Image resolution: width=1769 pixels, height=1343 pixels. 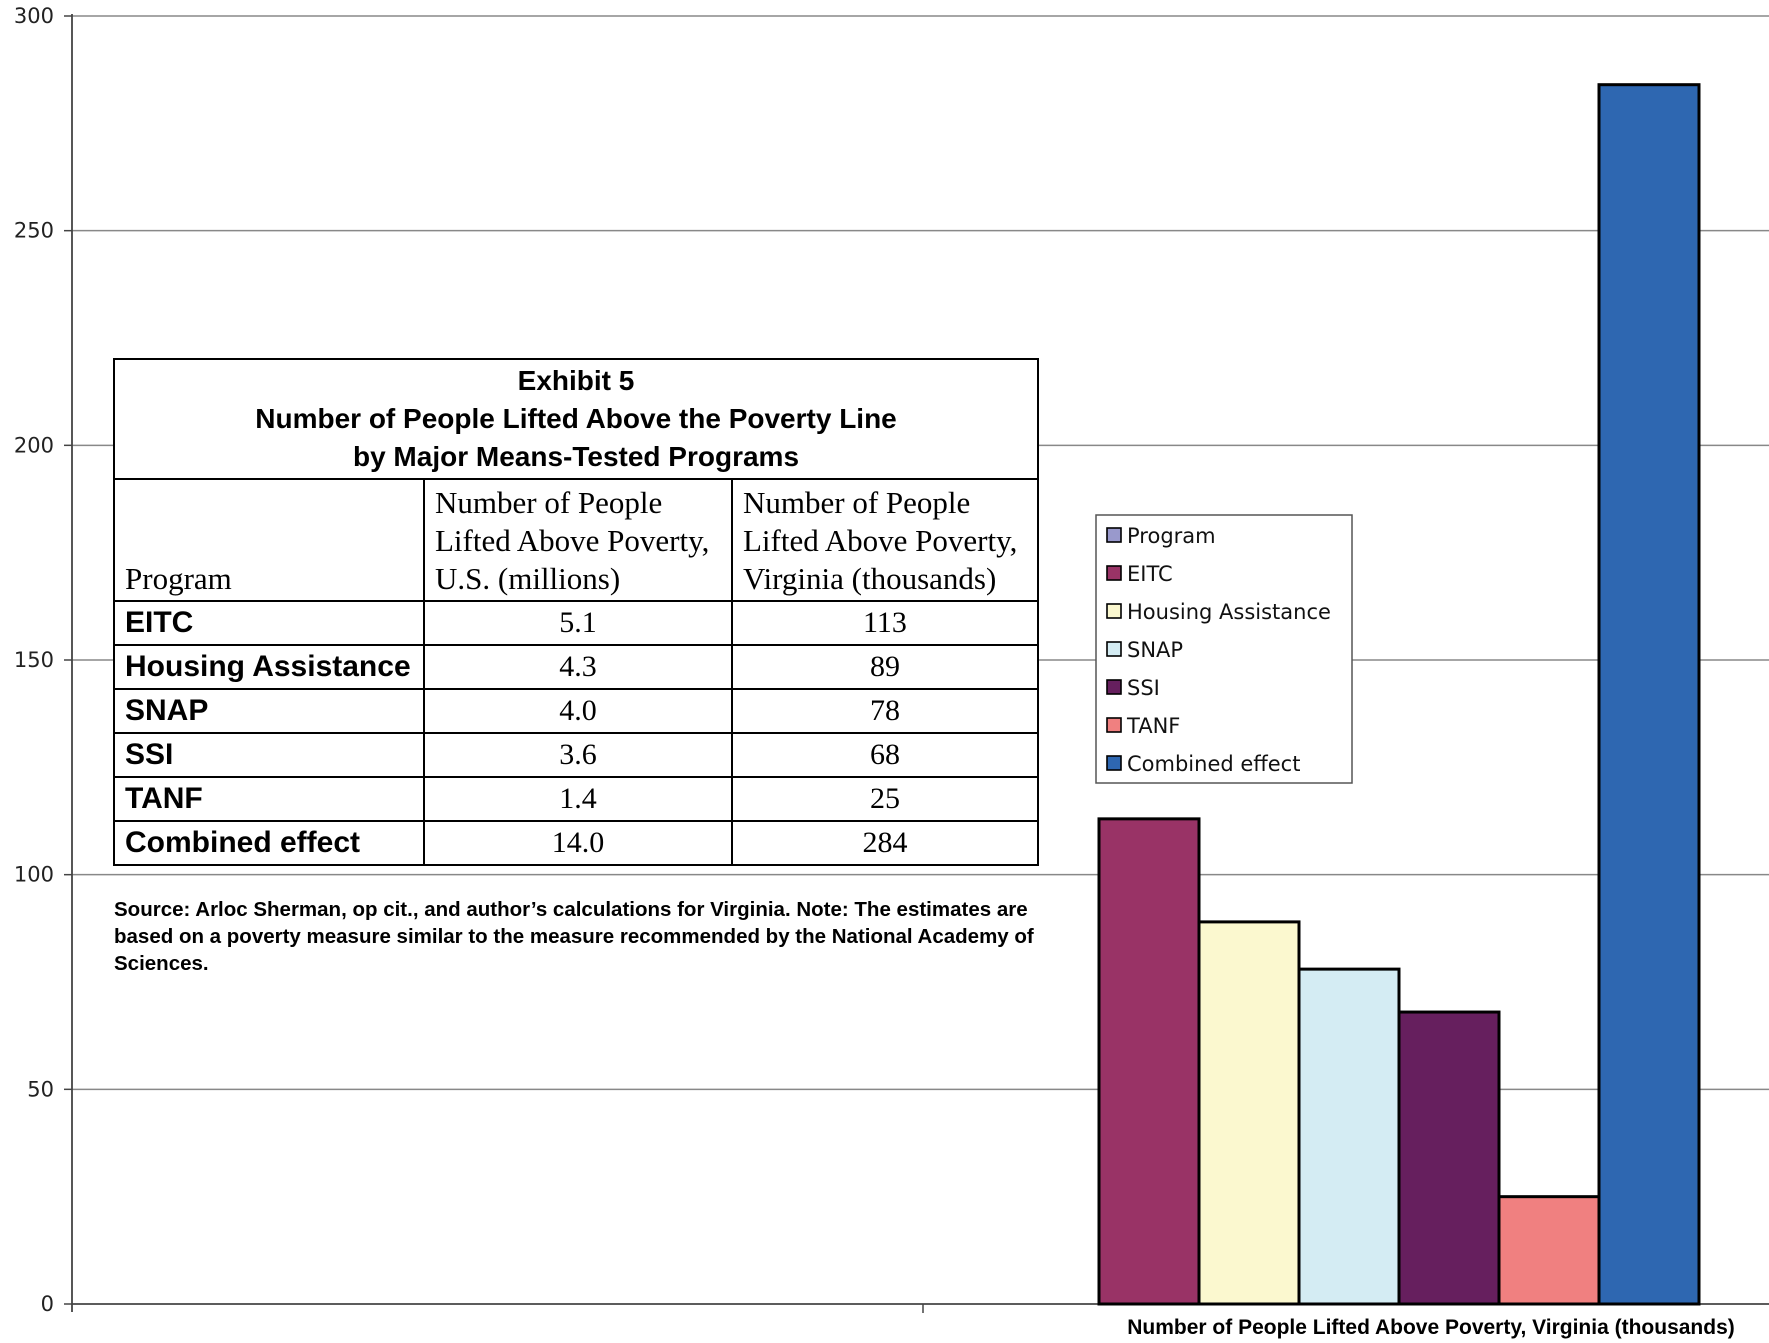 I want to click on legend-label: SNAP, so click(x=1155, y=650).